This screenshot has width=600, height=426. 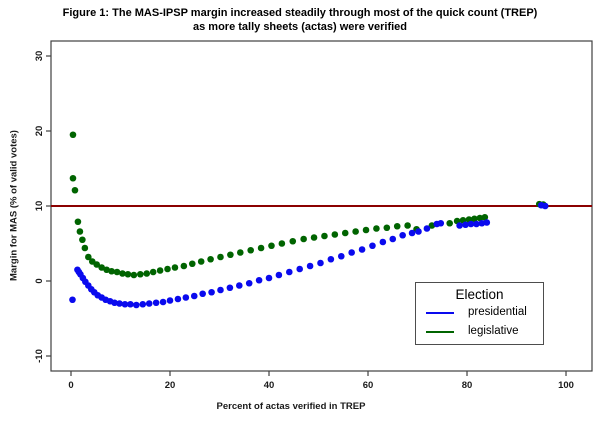 What do you see at coordinates (14, 205) in the screenshot?
I see `y-axis-label: Margin for MAS (% of valid votes)` at bounding box center [14, 205].